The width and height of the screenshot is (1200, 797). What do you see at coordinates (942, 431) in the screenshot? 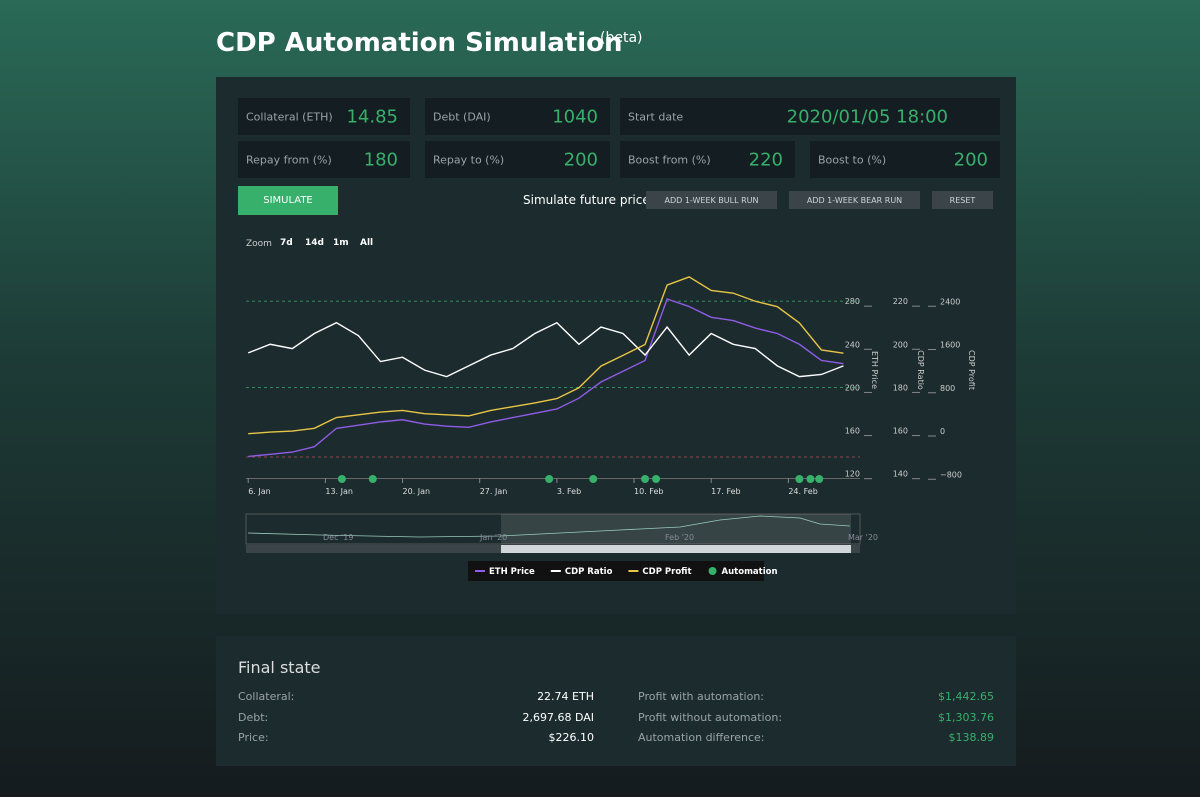
I see `y-tick-label: 0` at bounding box center [942, 431].